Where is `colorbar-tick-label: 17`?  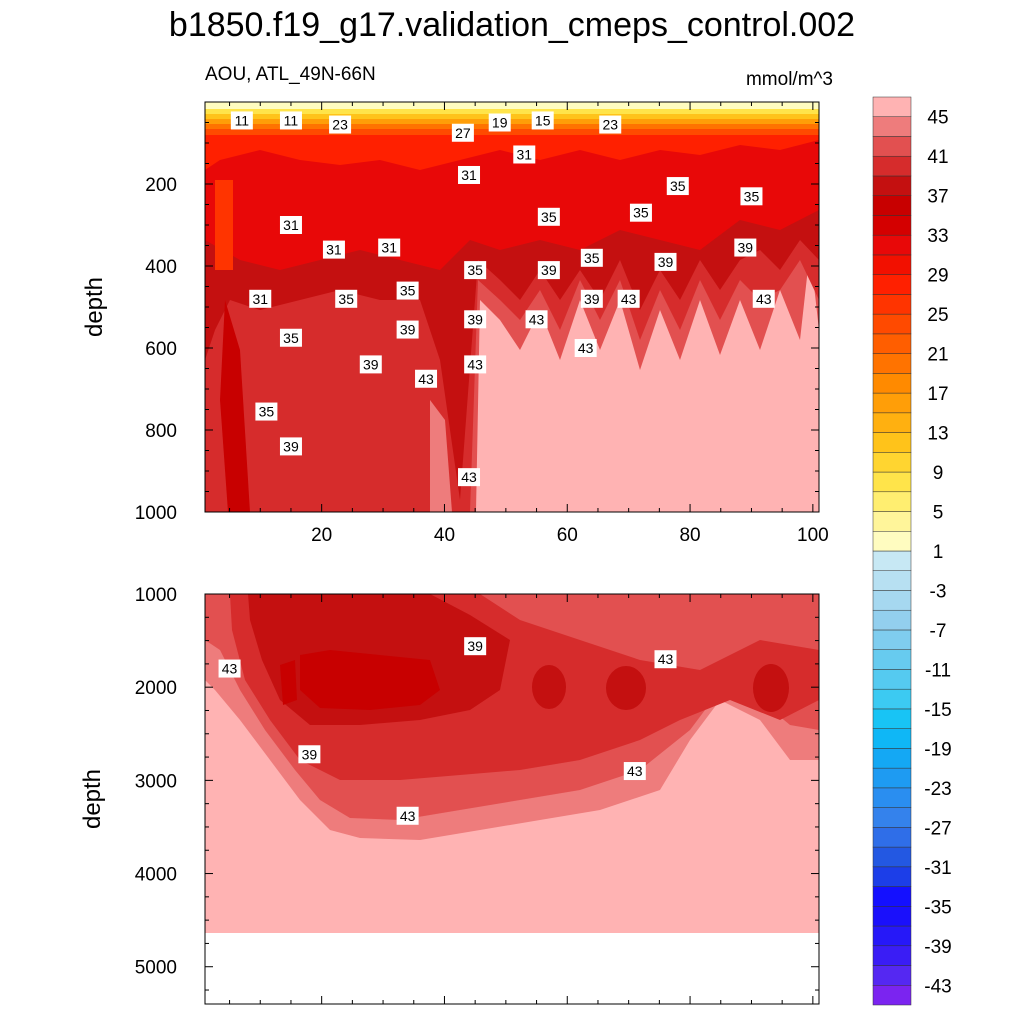 colorbar-tick-label: 17 is located at coordinates (937, 394).